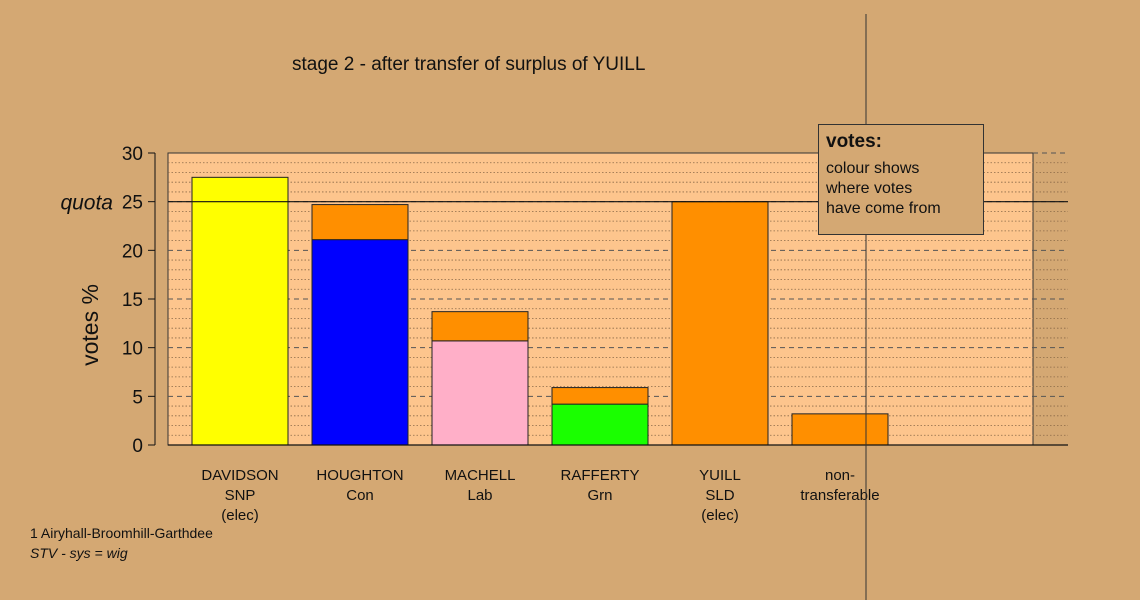 This screenshot has height=600, width=1140. What do you see at coordinates (239, 475) in the screenshot?
I see `x-tick-label: DAVIDSON` at bounding box center [239, 475].